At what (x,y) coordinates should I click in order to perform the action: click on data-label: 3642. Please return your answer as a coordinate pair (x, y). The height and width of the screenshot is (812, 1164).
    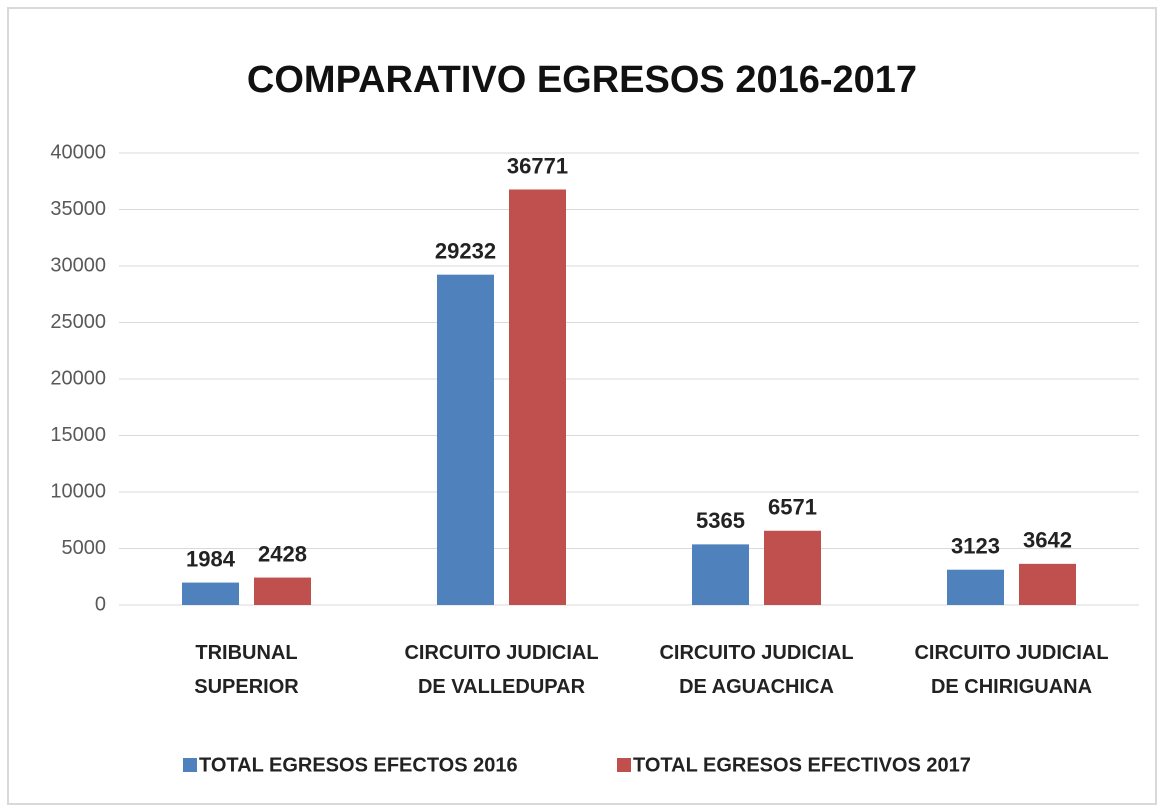
    Looking at the image, I should click on (1047, 540).